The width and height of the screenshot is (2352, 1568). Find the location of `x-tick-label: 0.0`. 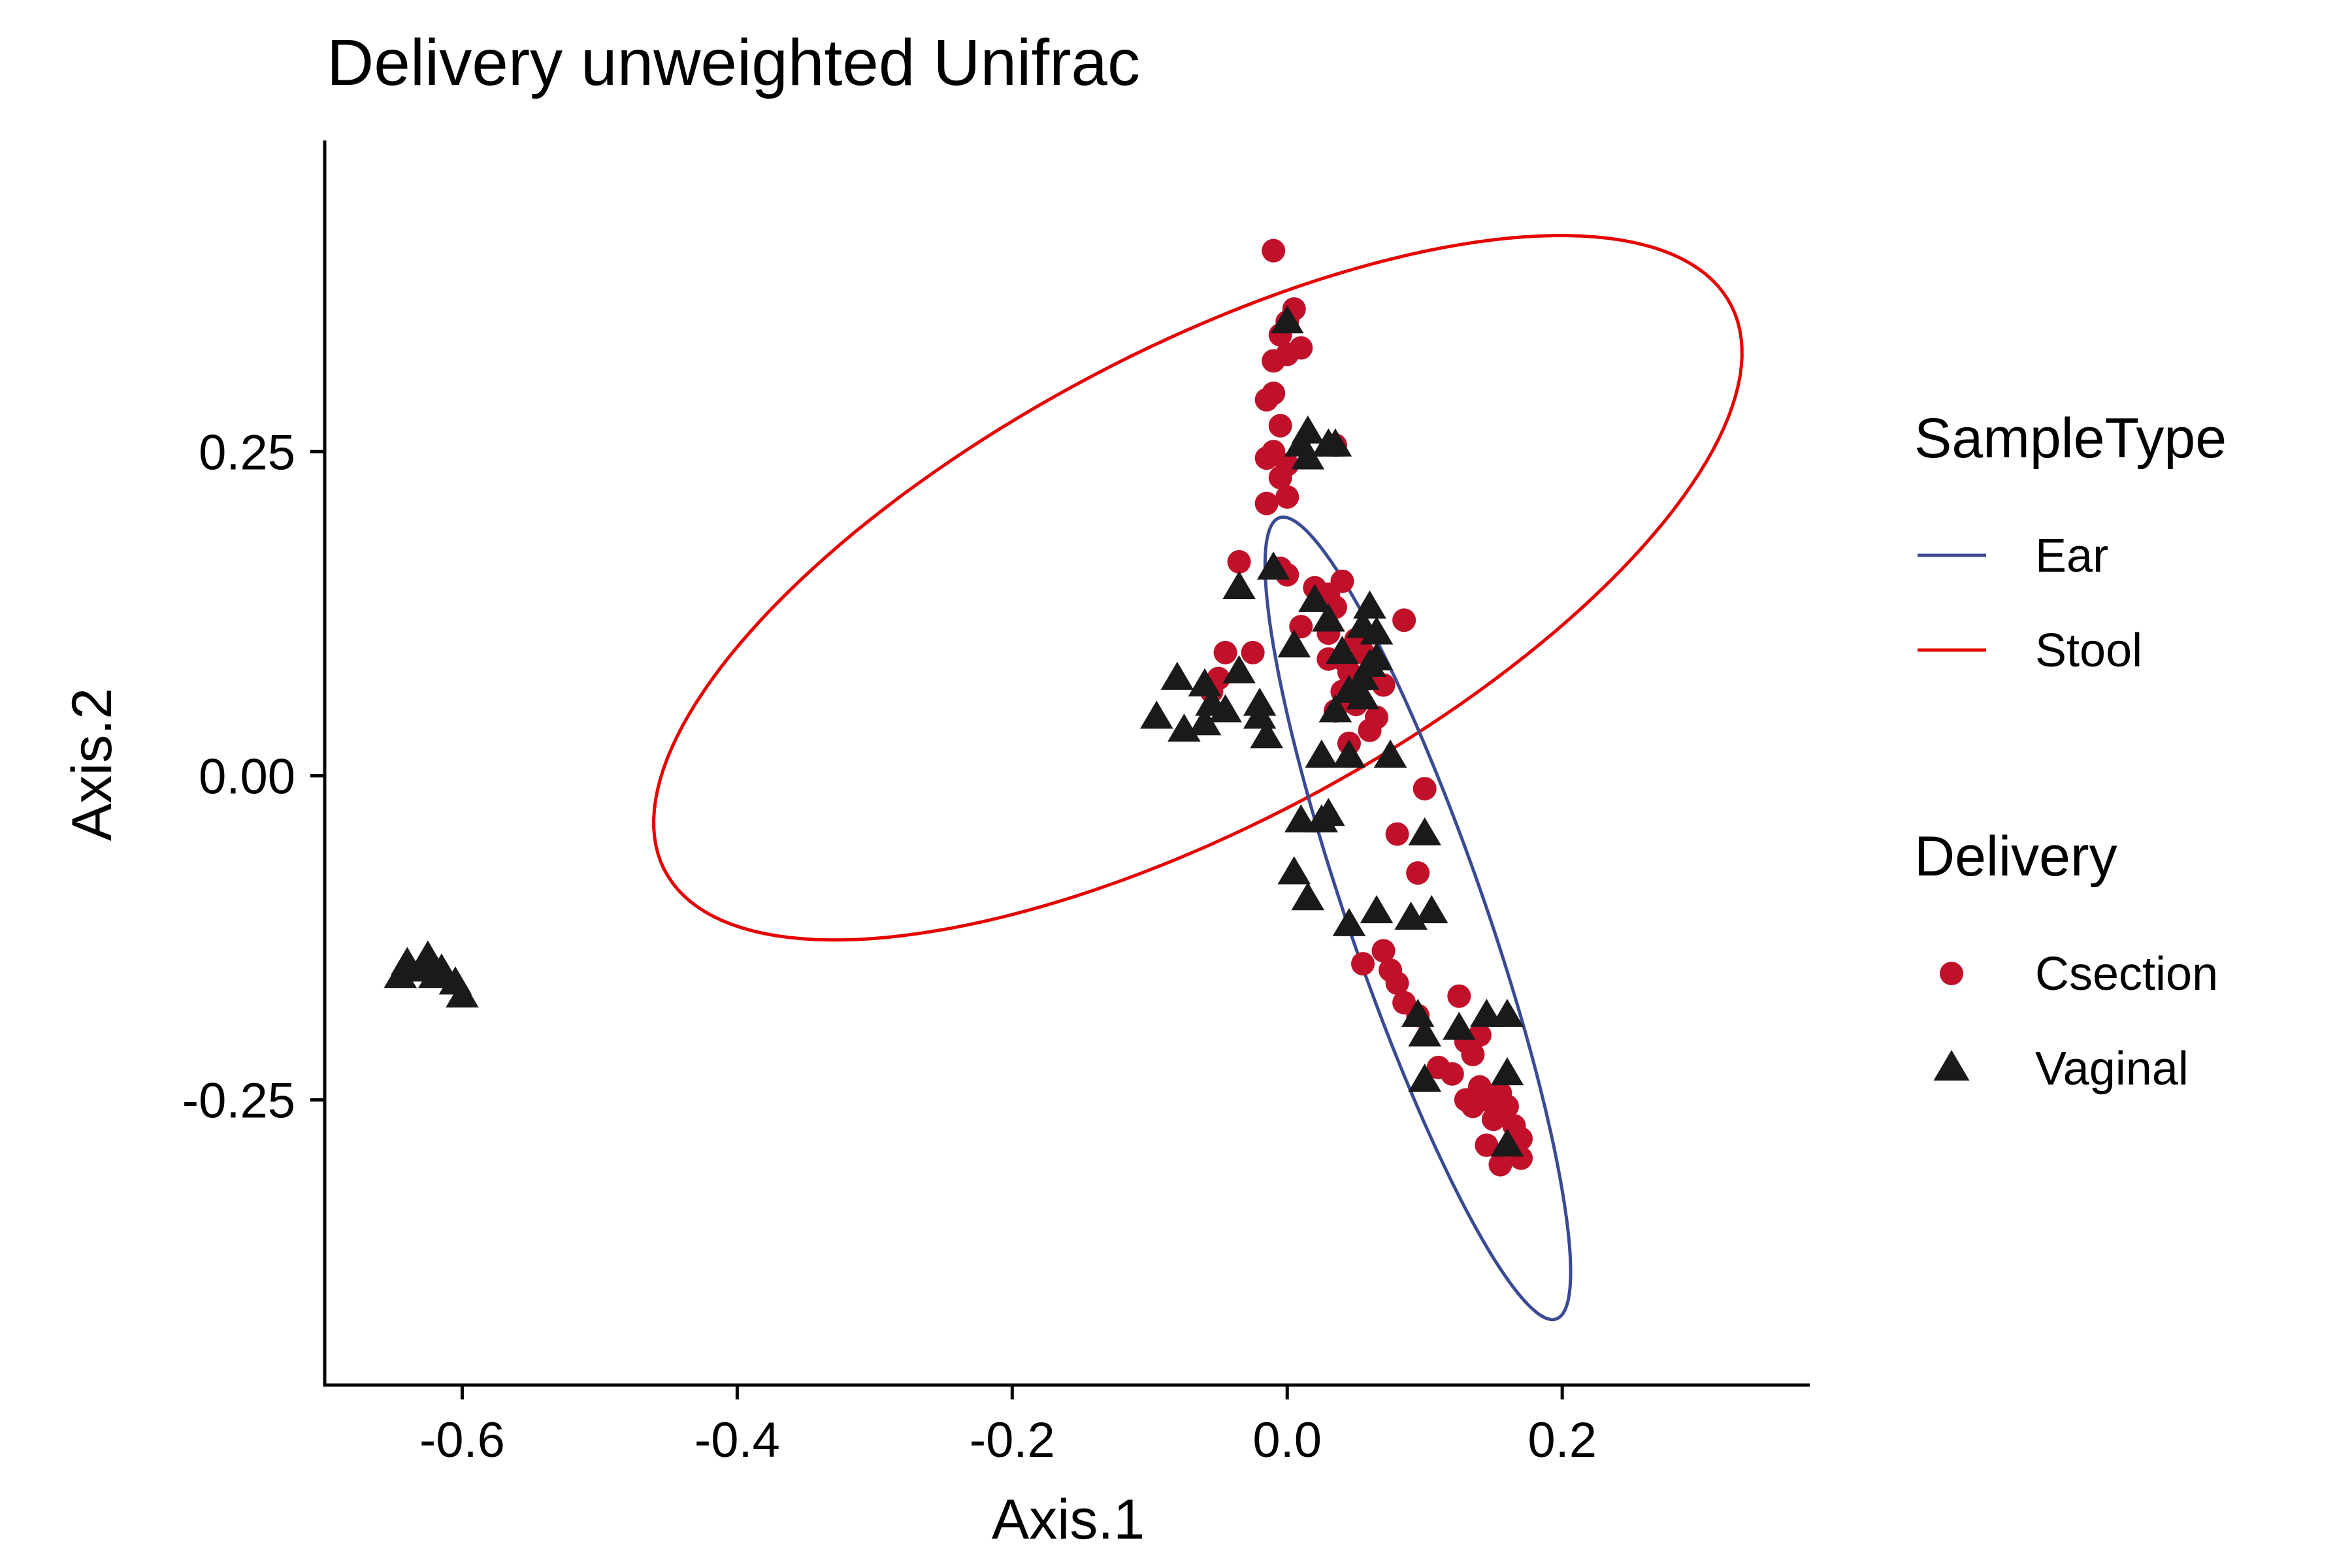

x-tick-label: 0.0 is located at coordinates (1287, 1440).